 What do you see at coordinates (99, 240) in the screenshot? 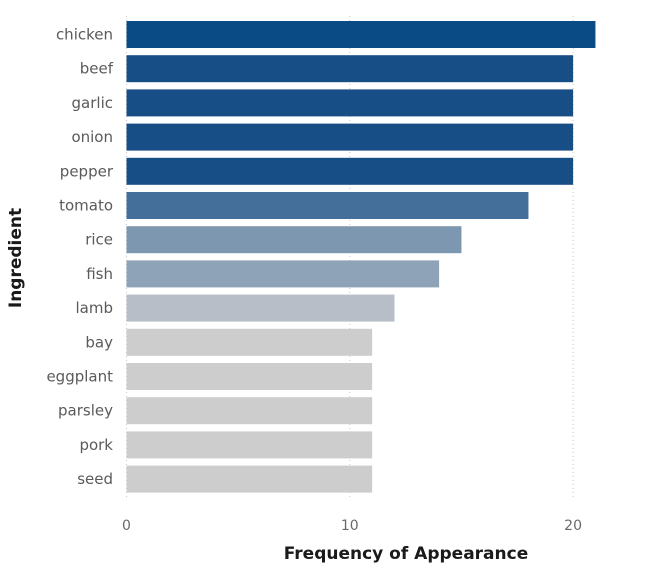
I see `category-label-rice: rice` at bounding box center [99, 240].